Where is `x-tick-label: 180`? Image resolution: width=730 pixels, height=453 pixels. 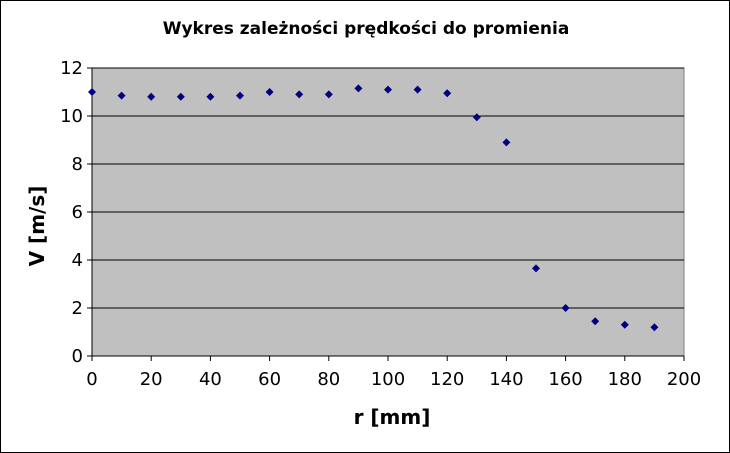
x-tick-label: 180 is located at coordinates (625, 379).